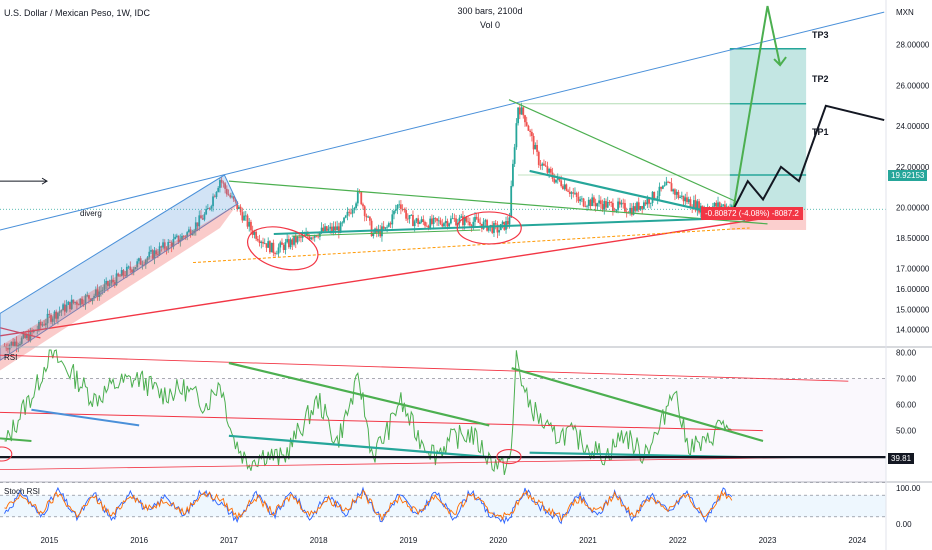 The width and height of the screenshot is (932, 550). I want to click on stoch-d-line, so click(368, 505).